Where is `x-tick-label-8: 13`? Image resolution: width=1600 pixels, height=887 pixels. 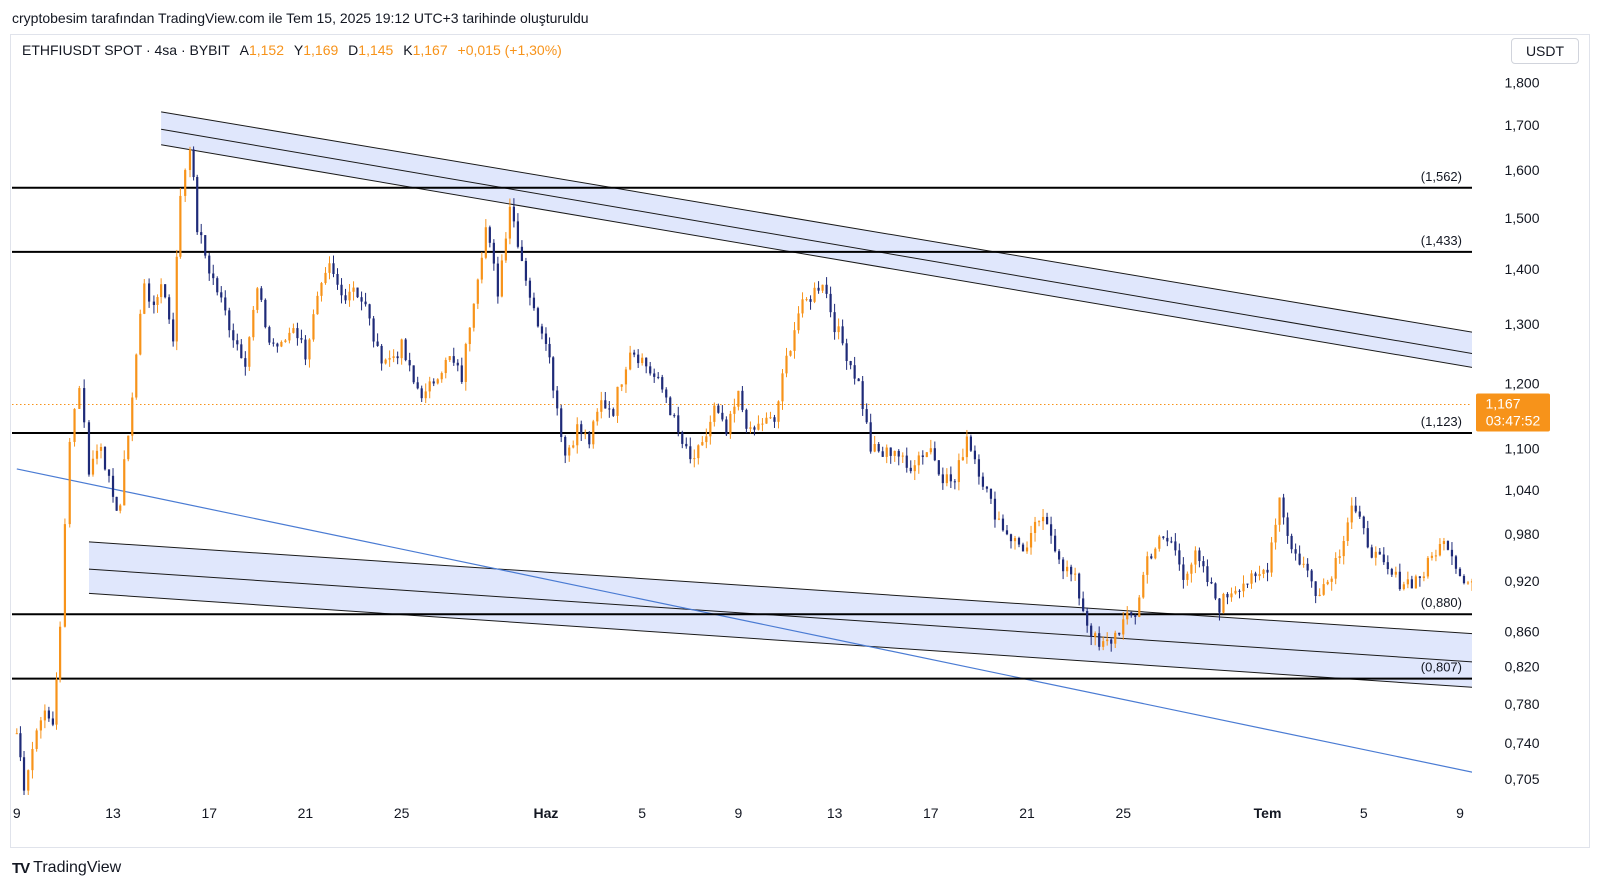
x-tick-label-8: 13 is located at coordinates (835, 813).